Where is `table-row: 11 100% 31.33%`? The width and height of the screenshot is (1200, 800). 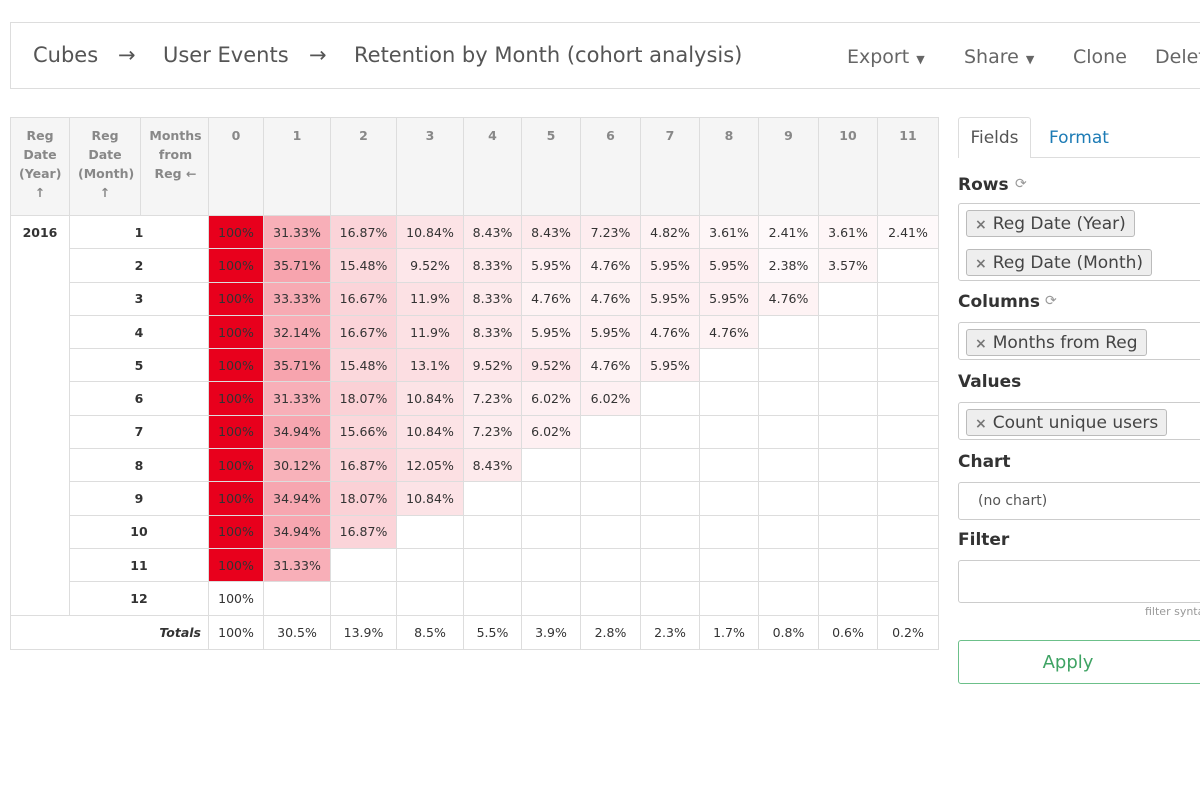
table-row: 11 100% 31.33% is located at coordinates (475, 565).